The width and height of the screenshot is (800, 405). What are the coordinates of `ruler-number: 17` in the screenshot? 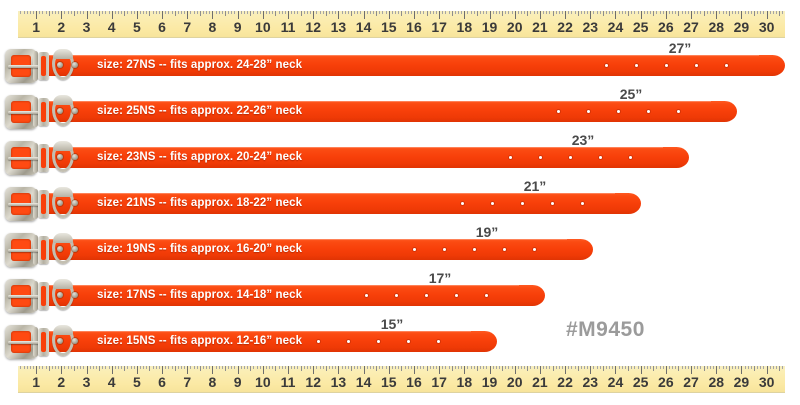 It's located at (439, 27).